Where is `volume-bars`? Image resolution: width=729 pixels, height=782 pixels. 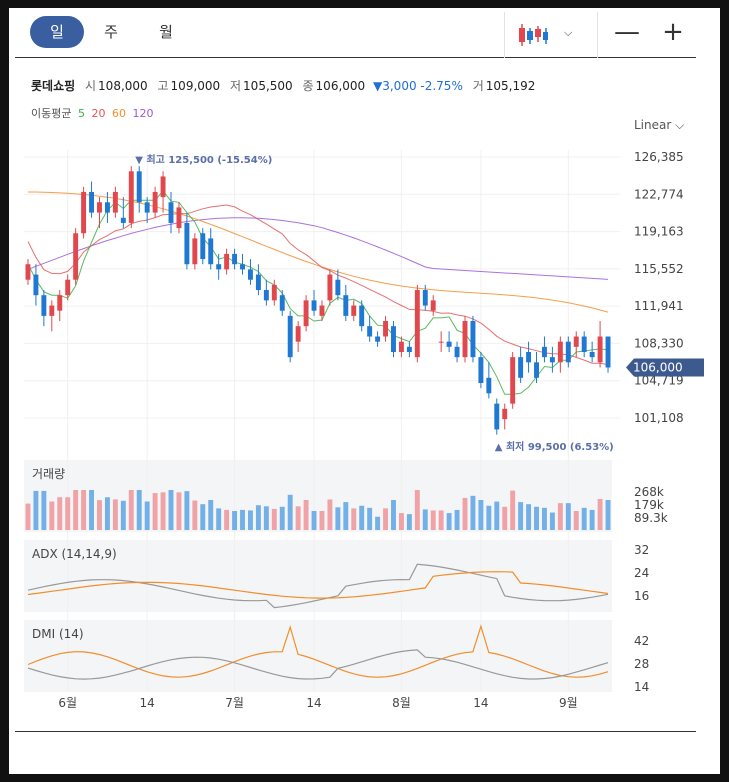
volume-bars is located at coordinates (318, 510).